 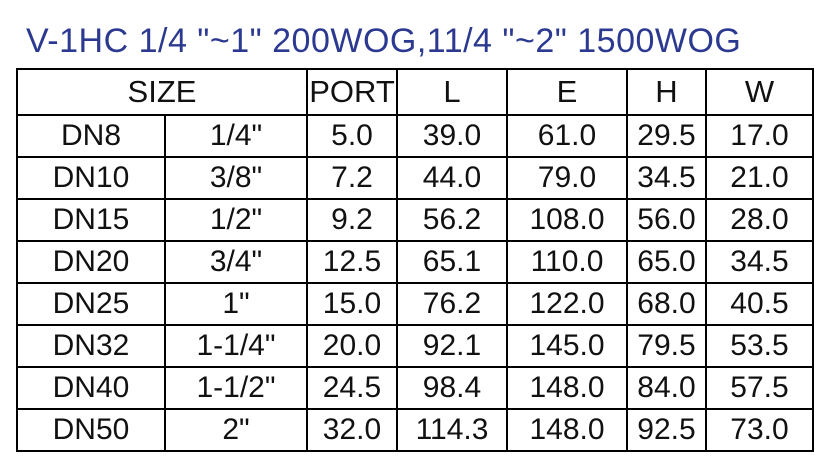 I want to click on cell-e: 79.0, so click(x=567, y=178).